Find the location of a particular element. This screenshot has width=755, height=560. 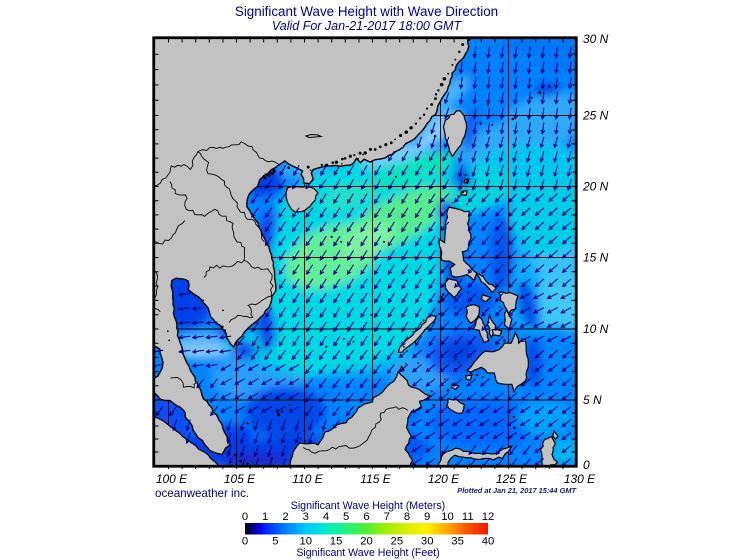

svg-text: 30 is located at coordinates (427, 542).